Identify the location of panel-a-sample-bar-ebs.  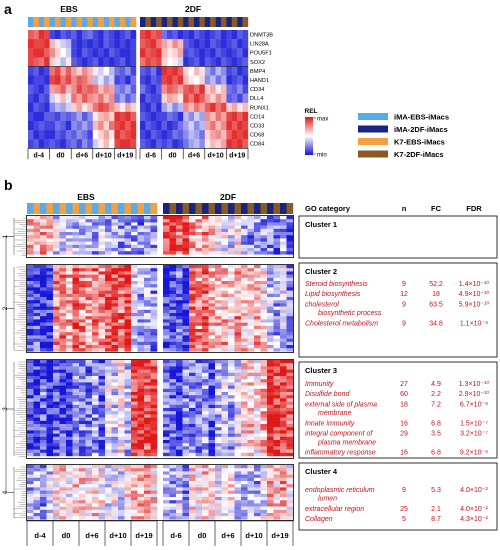
(52, 22).